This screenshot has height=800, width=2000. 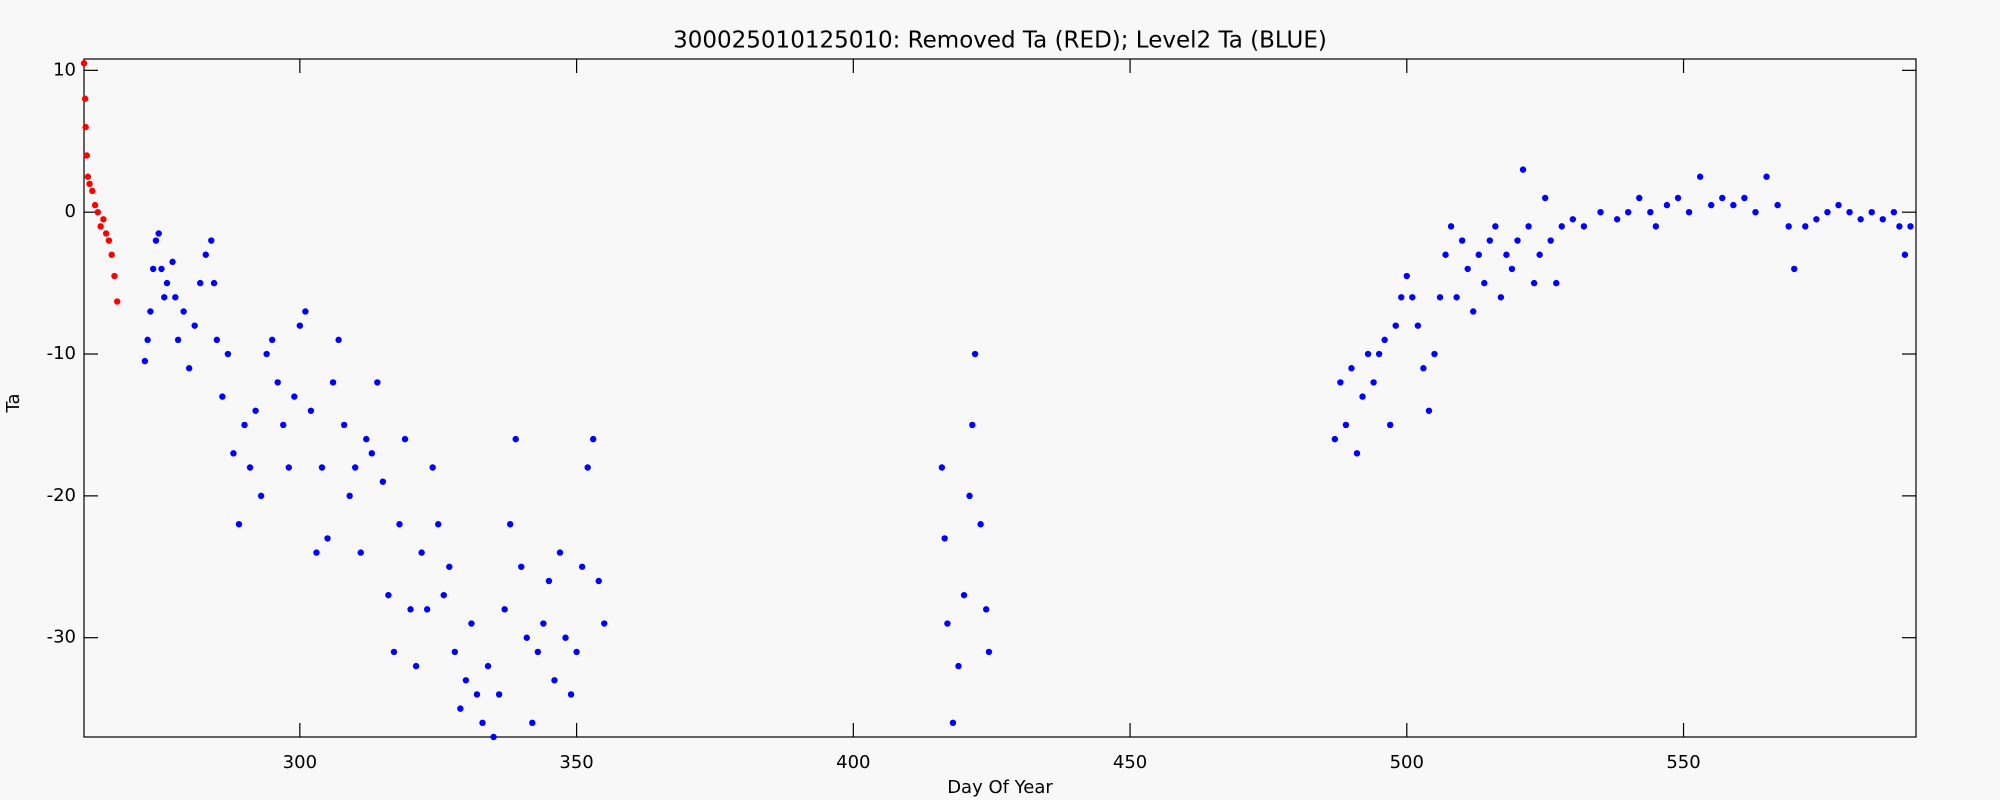 What do you see at coordinates (64, 69) in the screenshot?
I see `y-tick-label: 10` at bounding box center [64, 69].